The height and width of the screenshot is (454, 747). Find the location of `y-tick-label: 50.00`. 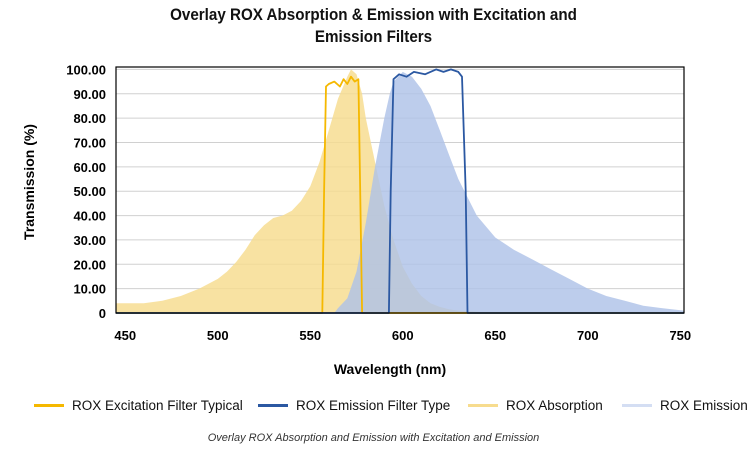

y-tick-label: 50.00 is located at coordinates (89, 191).